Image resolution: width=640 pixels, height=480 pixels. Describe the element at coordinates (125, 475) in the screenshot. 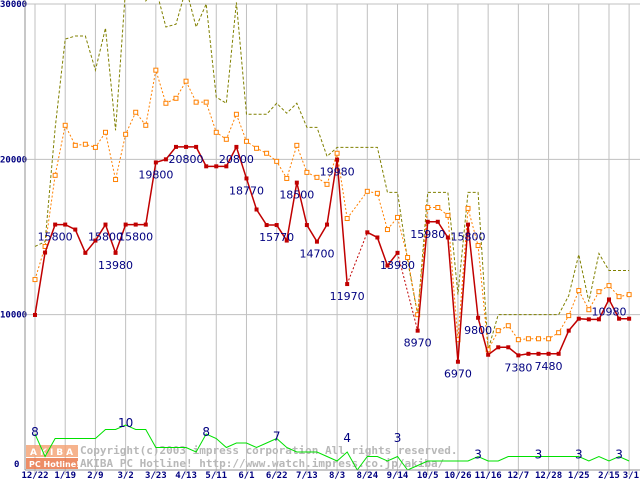

I see `x-tick-label: 3/2` at that location.